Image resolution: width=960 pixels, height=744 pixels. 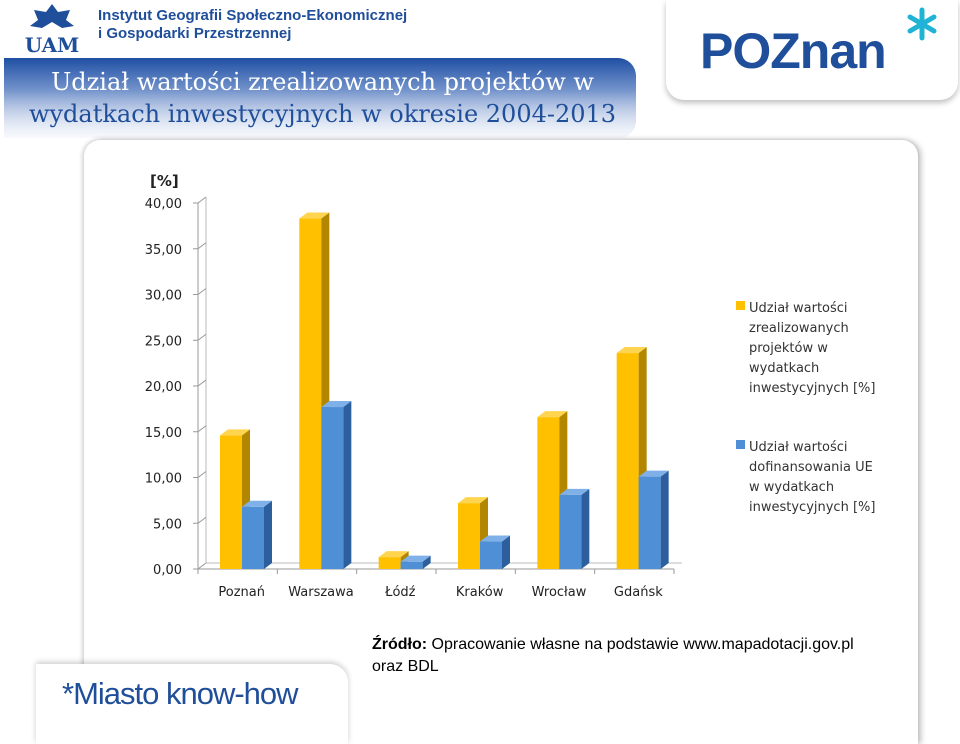 I want to click on y-tick-label: 10,00, so click(x=163, y=479).